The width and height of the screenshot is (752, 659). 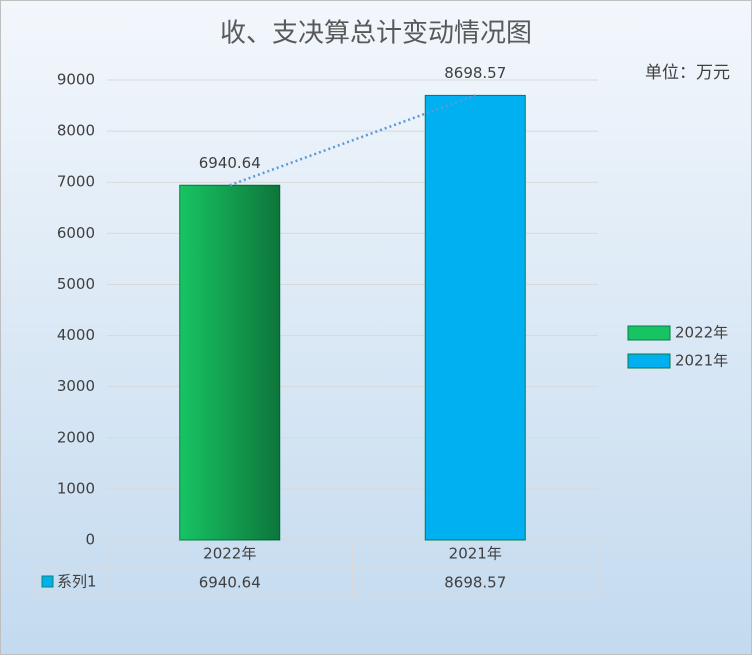 What do you see at coordinates (76, 488) in the screenshot?
I see `y-tick-label: 1000` at bounding box center [76, 488].